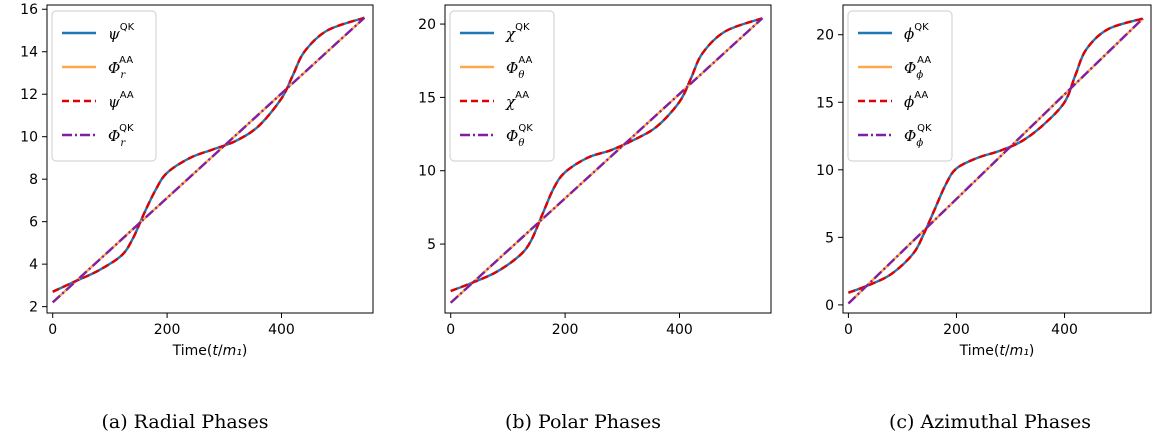  I want to click on legend-label: ΦθAA, so click(519, 68).